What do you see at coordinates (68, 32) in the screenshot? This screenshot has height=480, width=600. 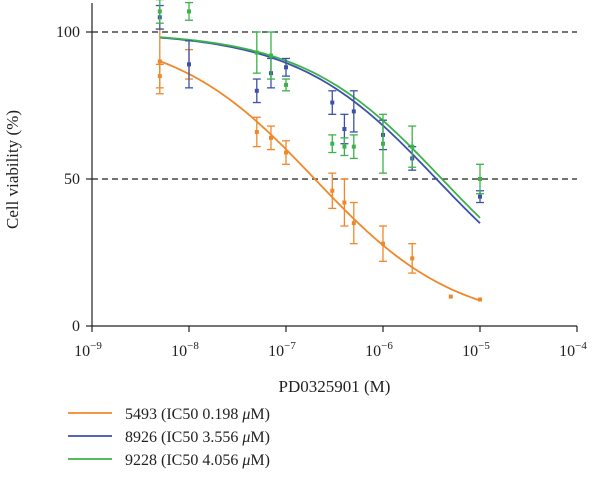 I see `y-tick-label: 100` at bounding box center [68, 32].